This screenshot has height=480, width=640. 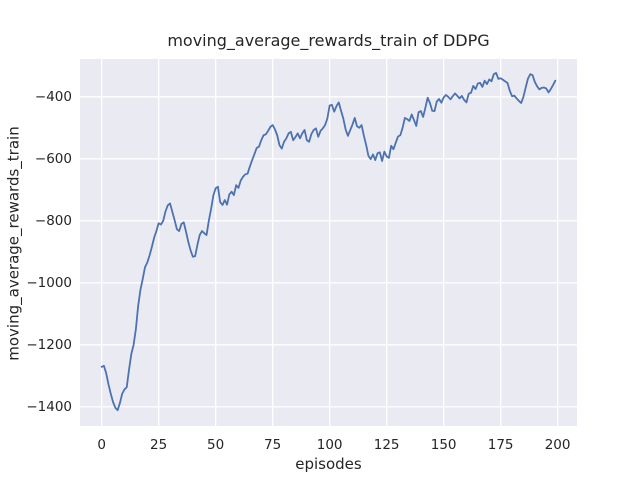 What do you see at coordinates (557, 445) in the screenshot?
I see `x-tick-label: 200` at bounding box center [557, 445].